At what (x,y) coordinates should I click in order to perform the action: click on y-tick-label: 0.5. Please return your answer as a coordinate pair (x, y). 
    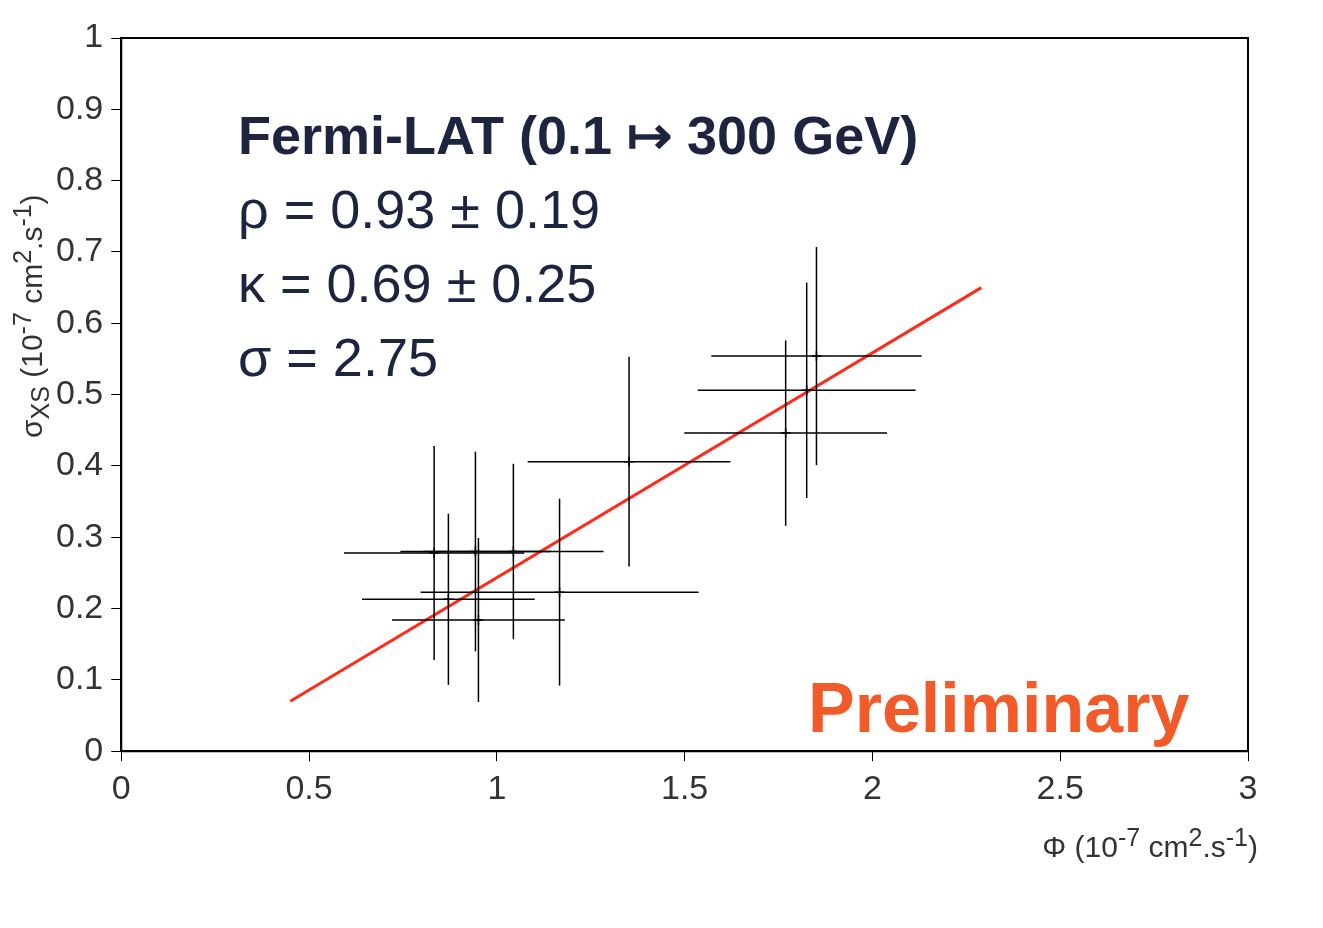
    Looking at the image, I should click on (80, 391).